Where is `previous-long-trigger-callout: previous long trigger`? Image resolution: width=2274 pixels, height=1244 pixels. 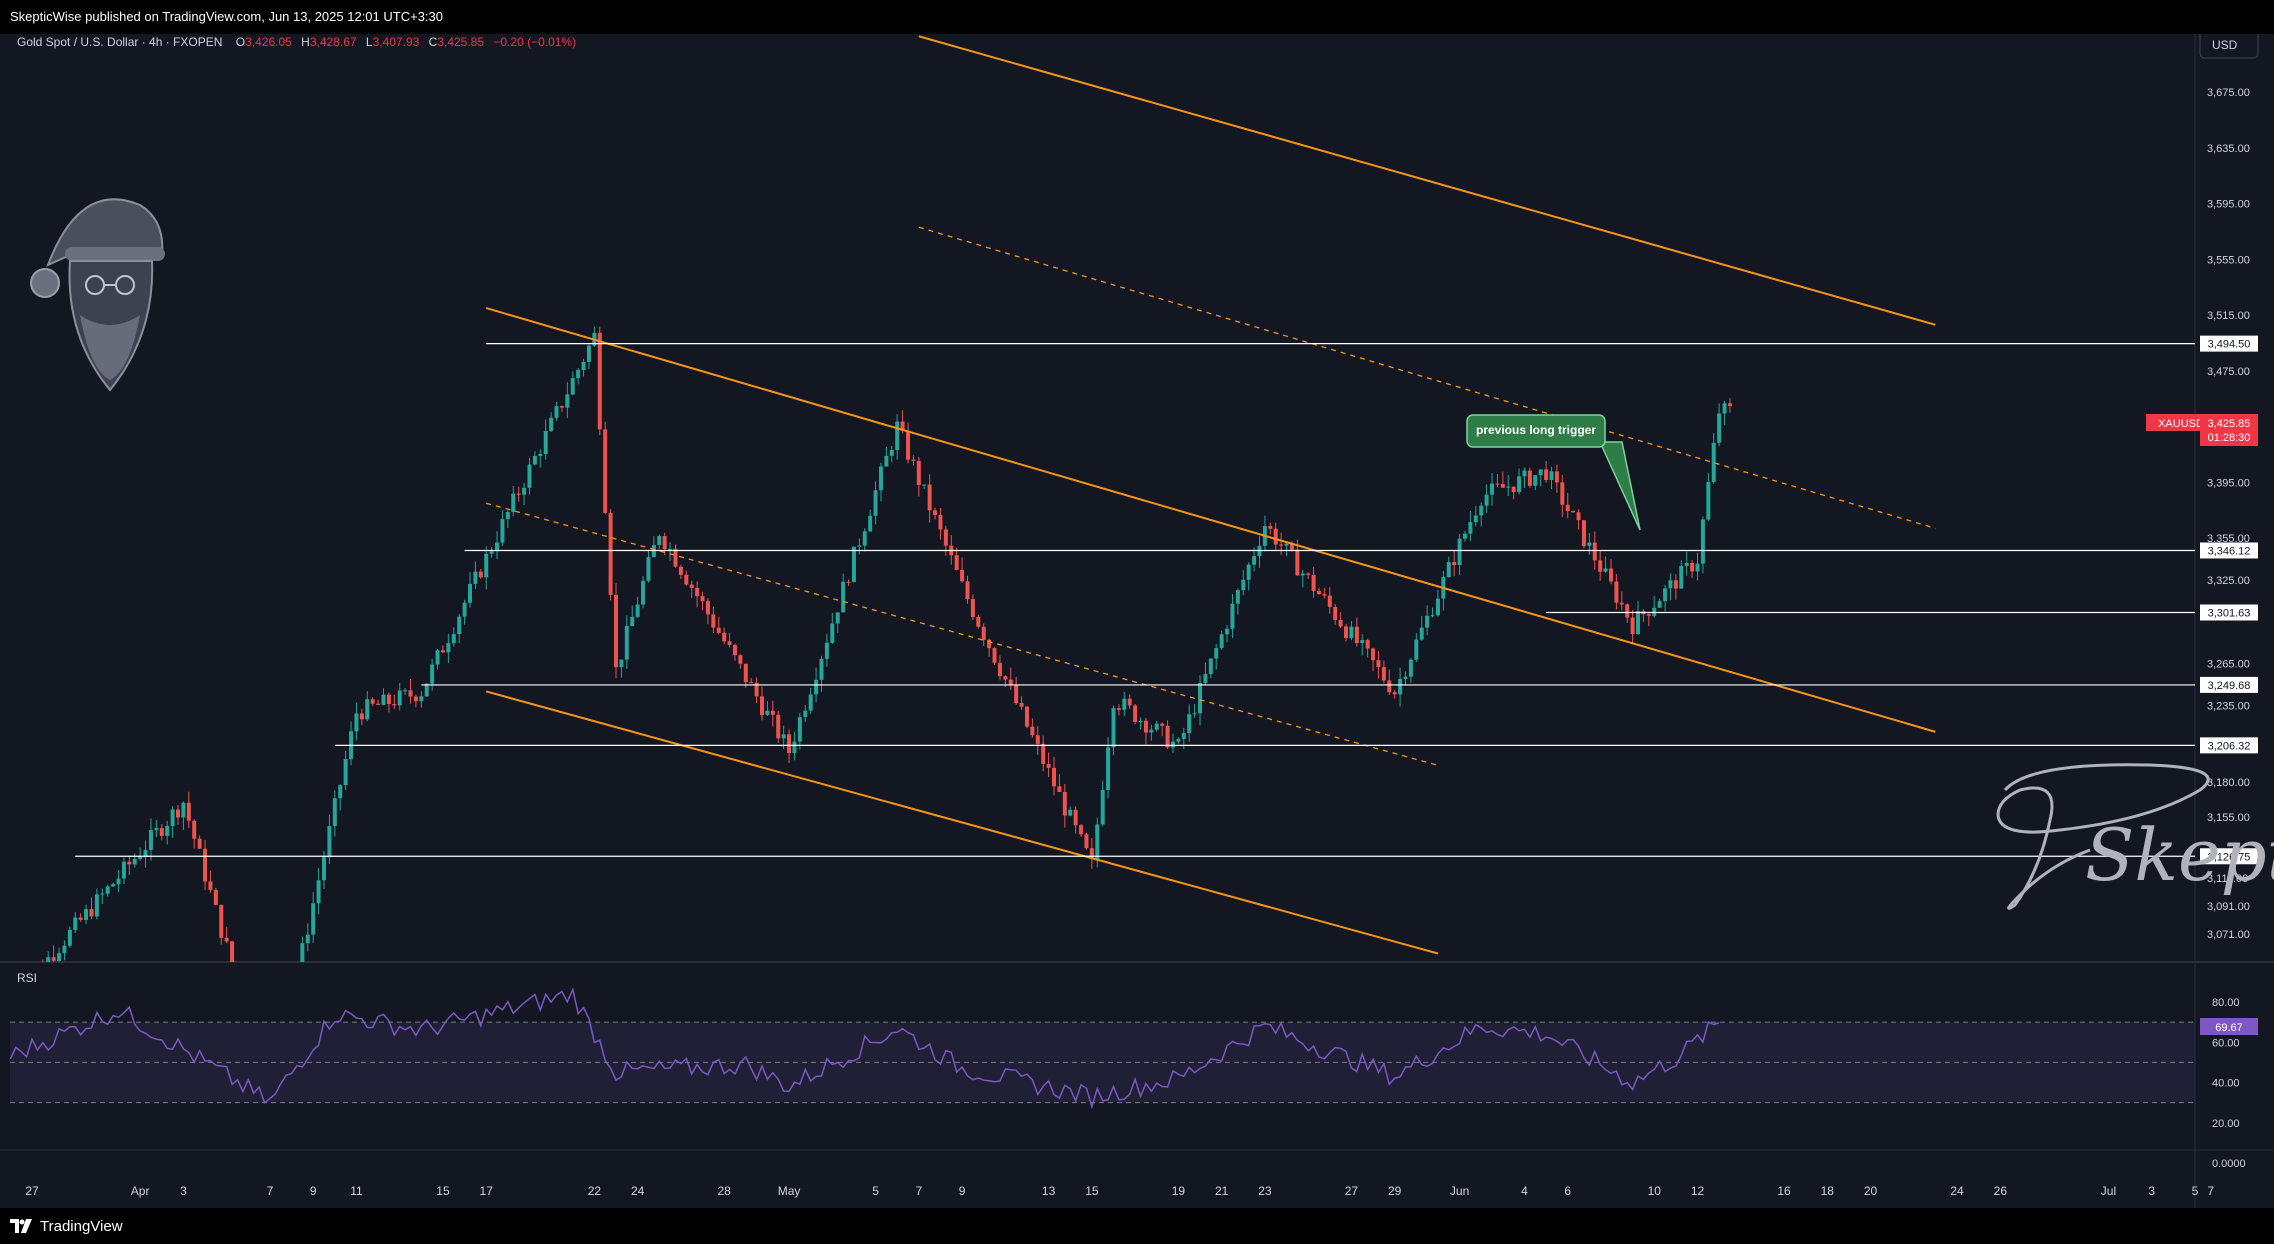
previous-long-trigger-callout: previous long trigger is located at coordinates (1553, 472).